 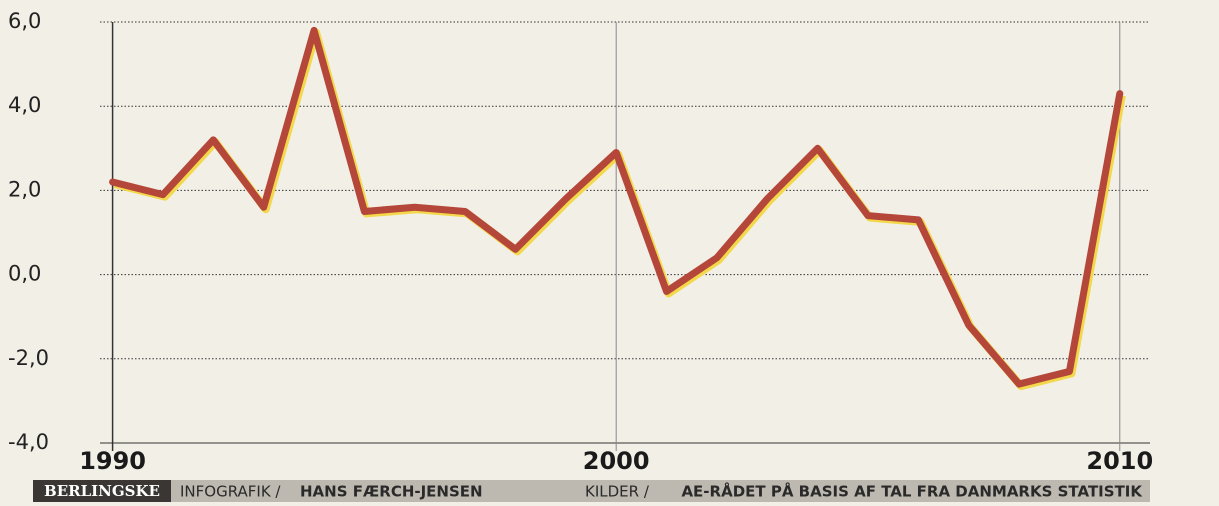 What do you see at coordinates (112, 461) in the screenshot?
I see `x-tick-label: 1990` at bounding box center [112, 461].